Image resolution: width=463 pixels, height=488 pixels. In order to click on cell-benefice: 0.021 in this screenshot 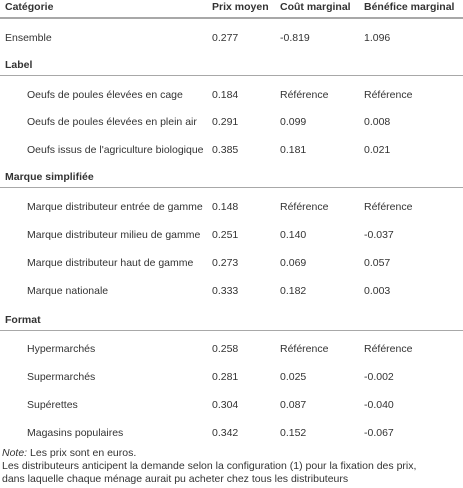, I will do `click(377, 150)`.